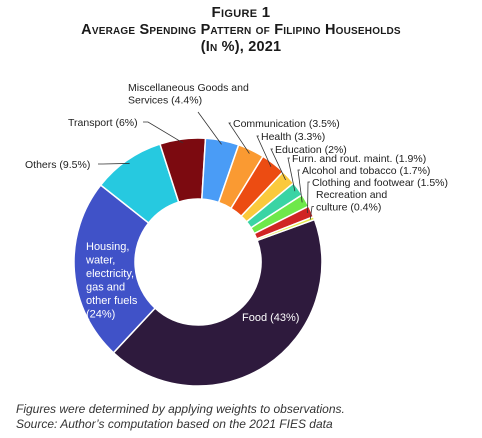 This screenshot has width=482, height=438. I want to click on leader-communication, so click(239, 138).